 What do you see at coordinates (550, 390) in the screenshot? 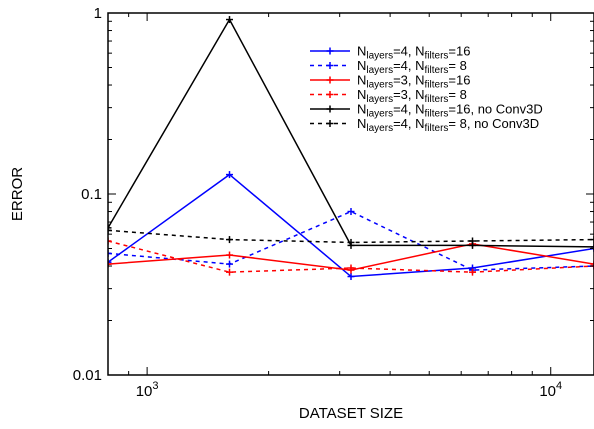
I see `x-tick-label: 10⁴` at bounding box center [550, 390].